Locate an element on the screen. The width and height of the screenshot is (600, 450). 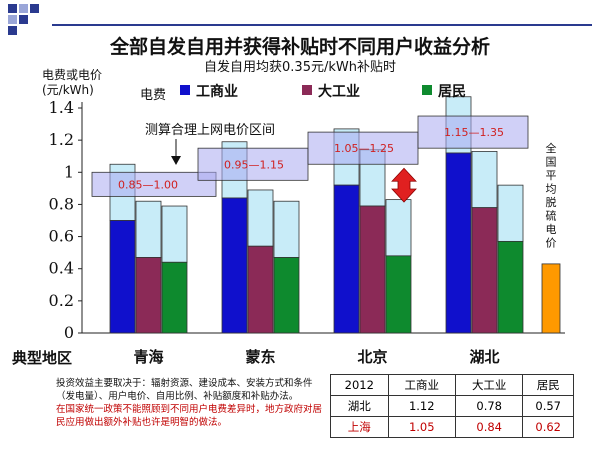
table-cell: 0.57 is located at coordinates (548, 406).